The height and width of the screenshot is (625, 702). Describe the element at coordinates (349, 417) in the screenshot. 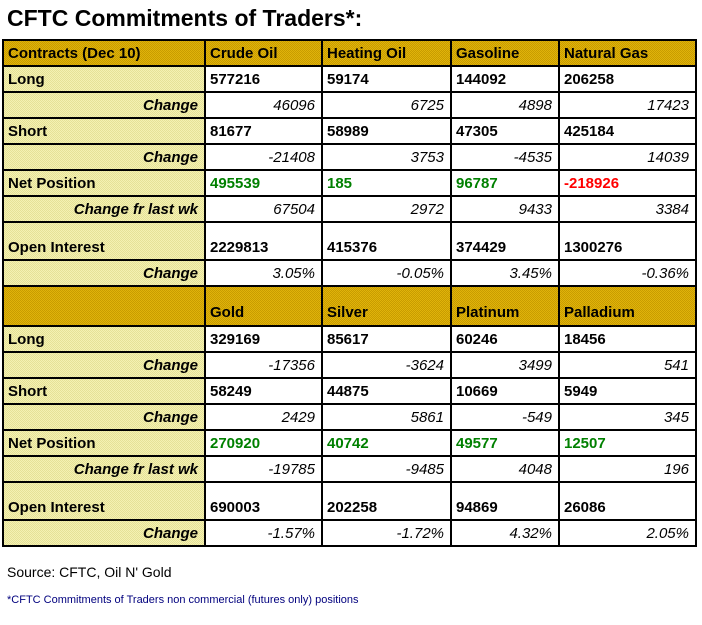

I see `table-row: Change 2429 5861 -549 345` at that location.